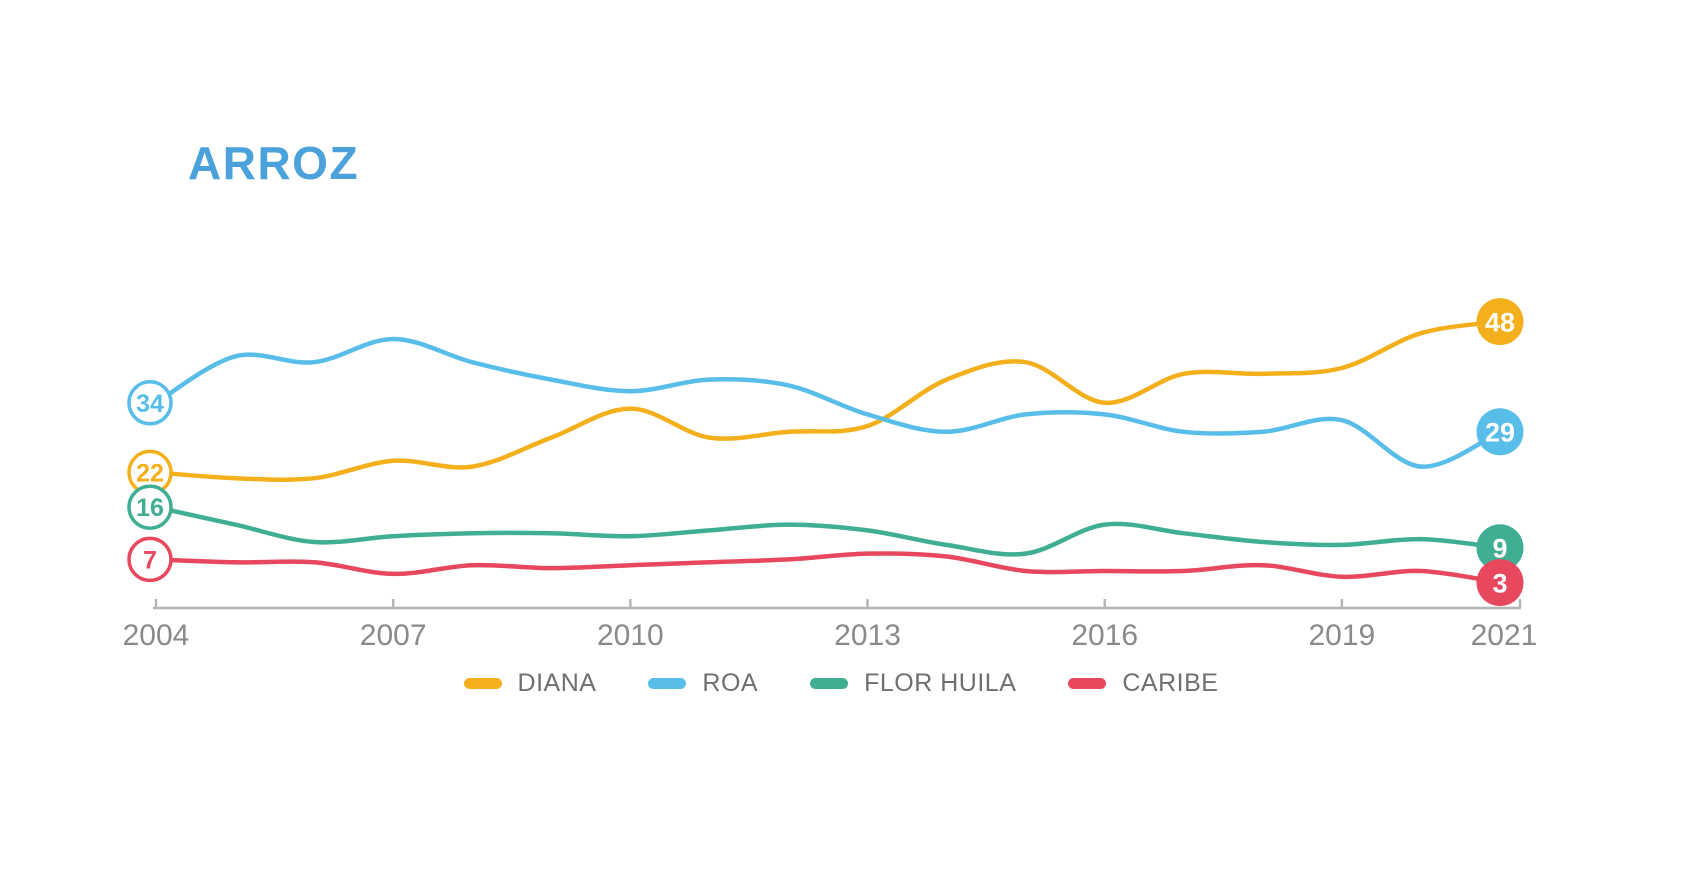  I want to click on x-axis: 2004 2007 2010 2013 2016 2019 2021, so click(830, 625).